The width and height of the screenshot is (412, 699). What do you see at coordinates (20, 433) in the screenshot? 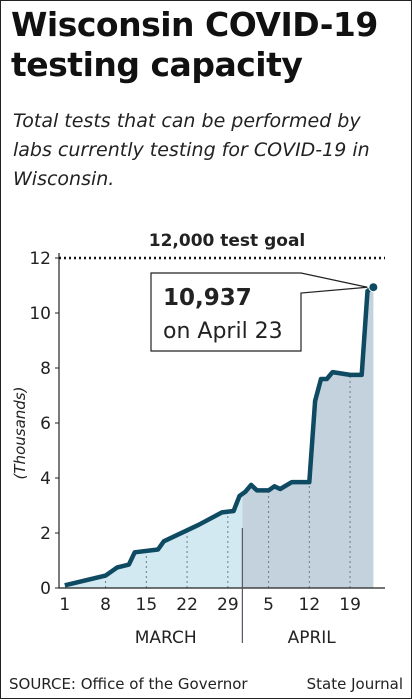
I see `y-axis-label: (Thousands)` at bounding box center [20, 433].